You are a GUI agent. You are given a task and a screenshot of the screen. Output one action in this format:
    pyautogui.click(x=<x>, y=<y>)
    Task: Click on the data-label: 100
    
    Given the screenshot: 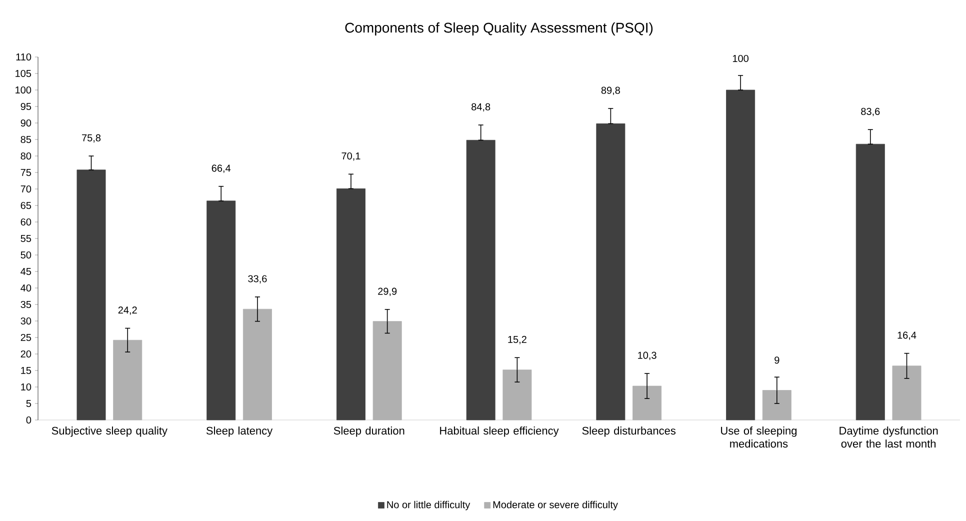 What is the action you would take?
    pyautogui.click(x=740, y=58)
    